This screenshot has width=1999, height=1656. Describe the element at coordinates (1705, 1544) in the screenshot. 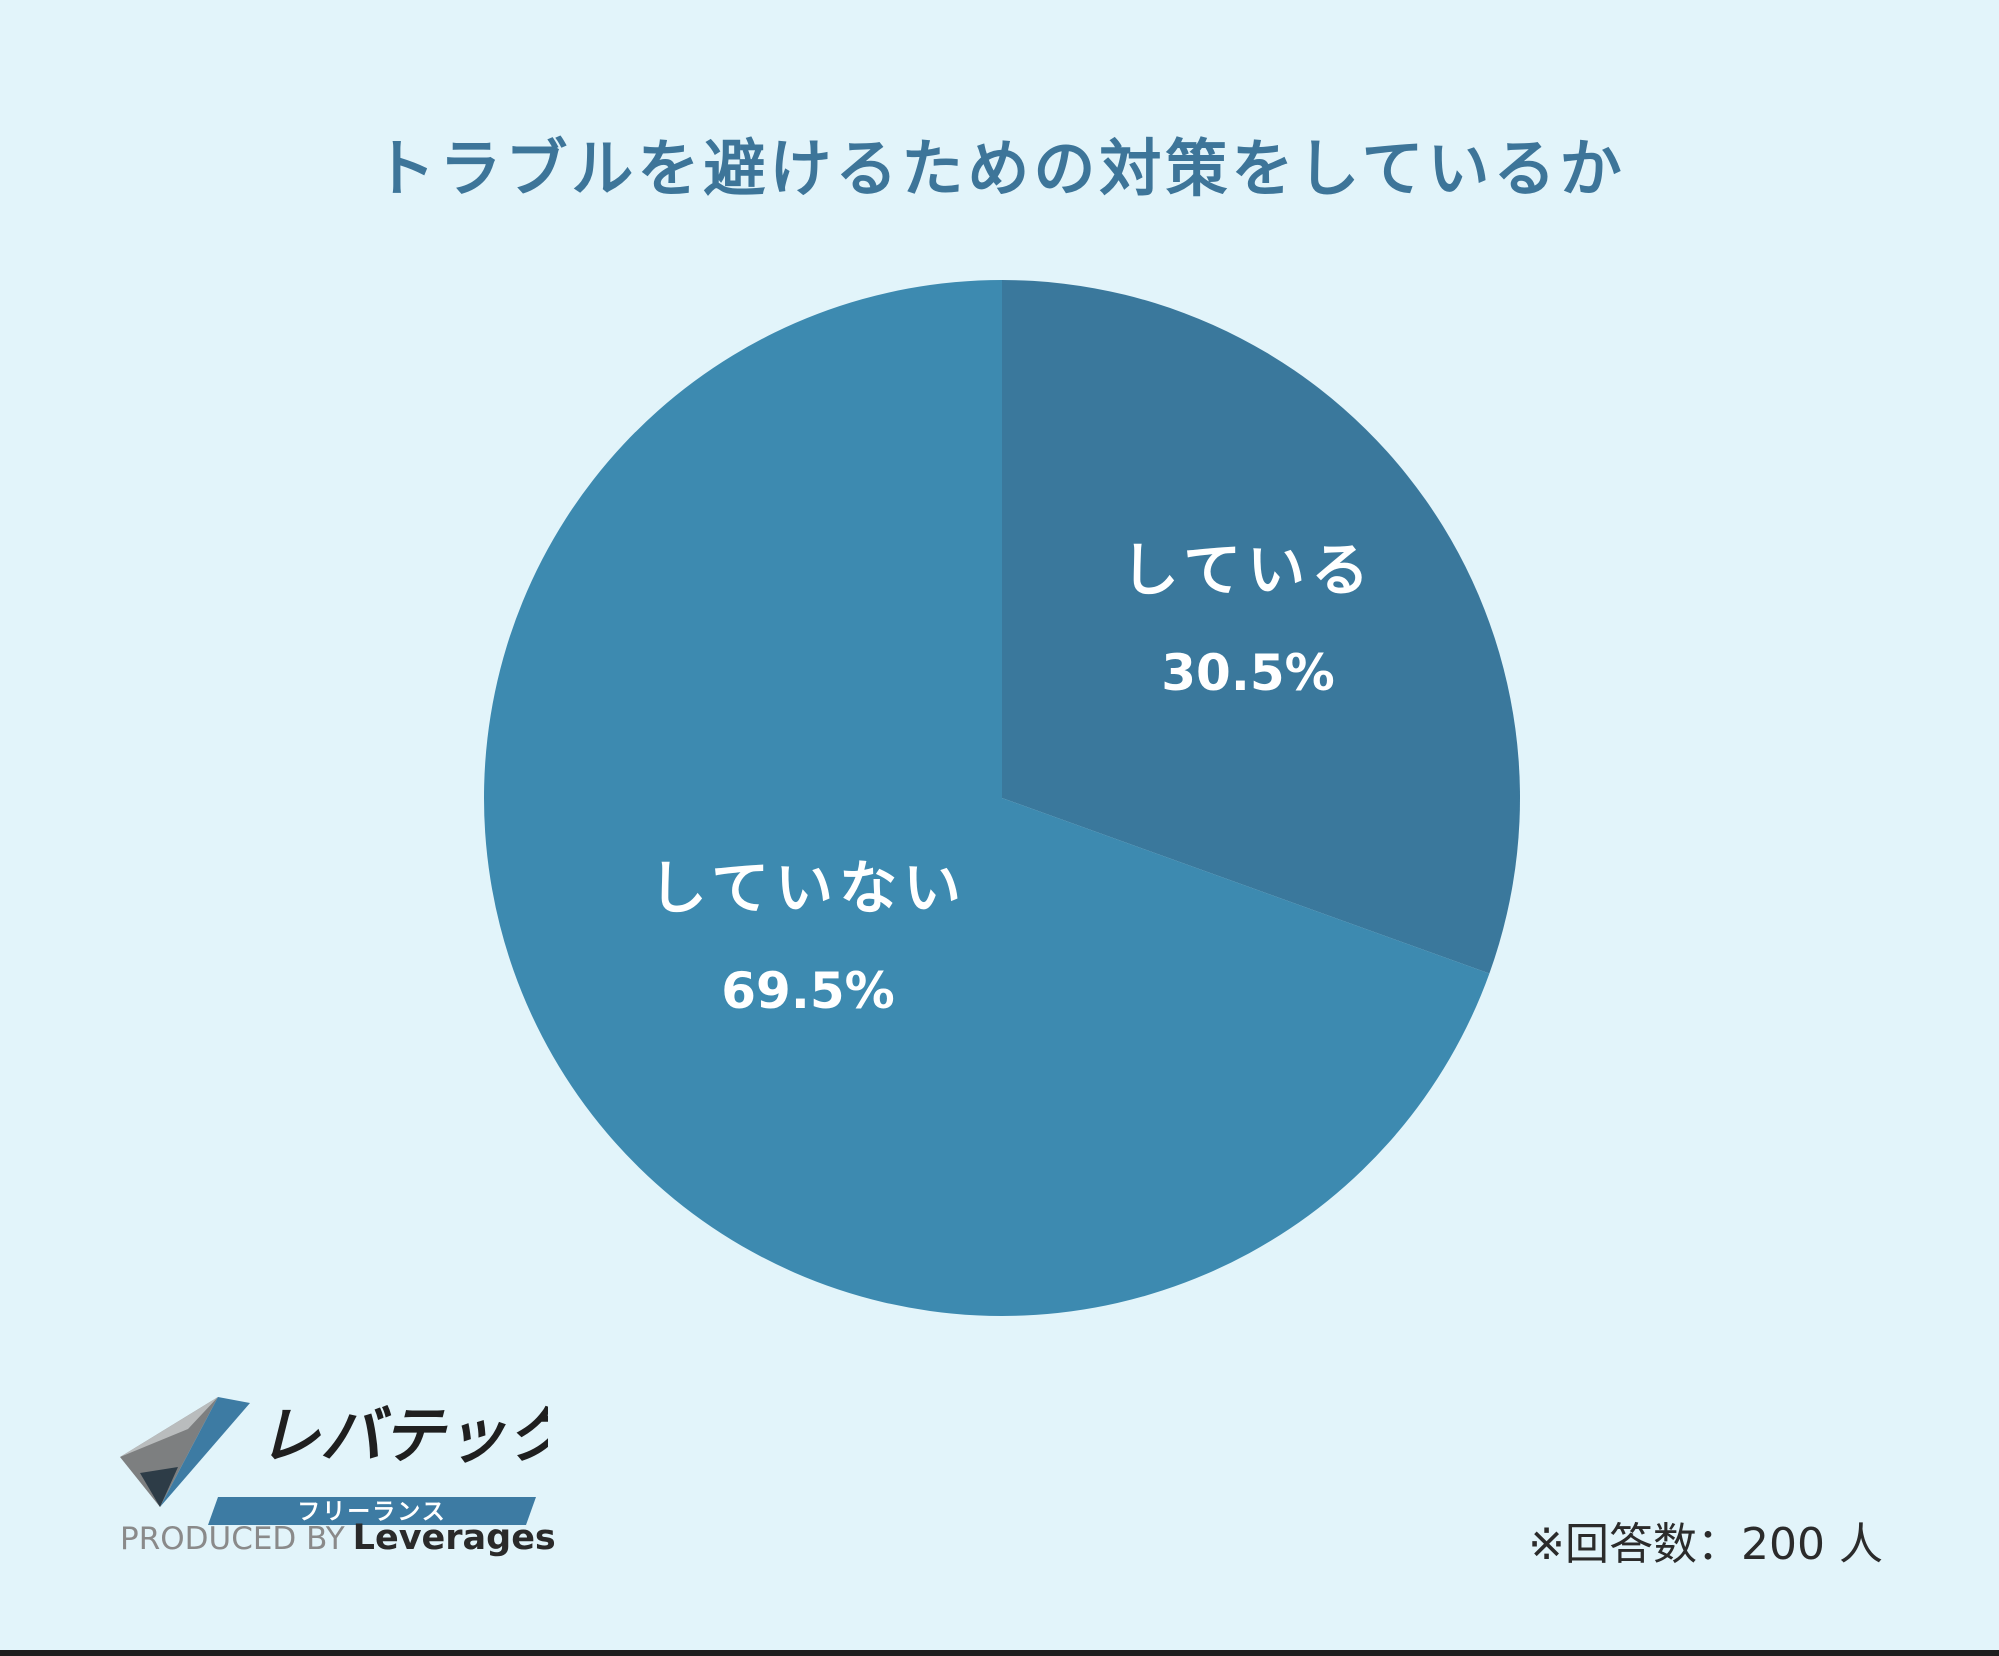

I see `respondents-note: ※回答数：200 人` at that location.